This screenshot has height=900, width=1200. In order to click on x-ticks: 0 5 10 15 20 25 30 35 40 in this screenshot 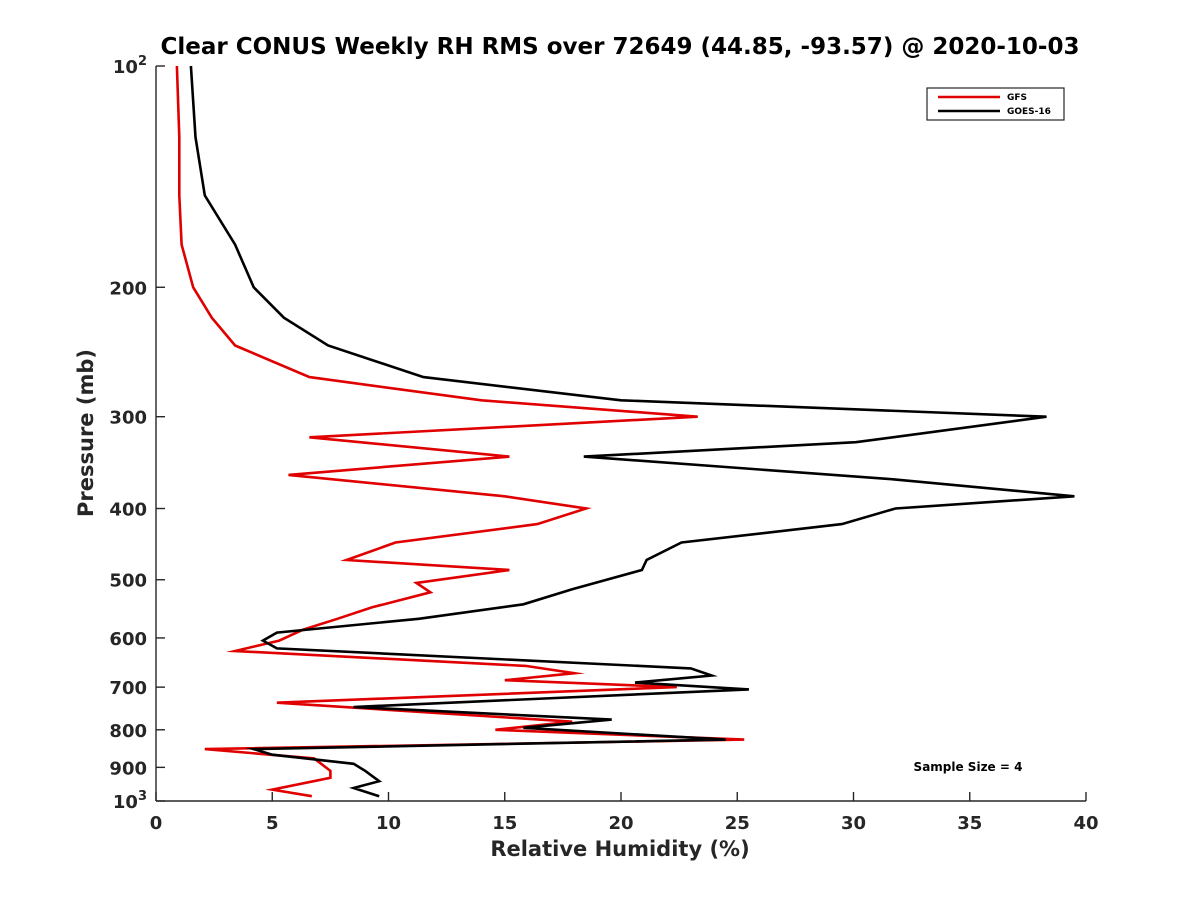, I will do `click(624, 813)`.